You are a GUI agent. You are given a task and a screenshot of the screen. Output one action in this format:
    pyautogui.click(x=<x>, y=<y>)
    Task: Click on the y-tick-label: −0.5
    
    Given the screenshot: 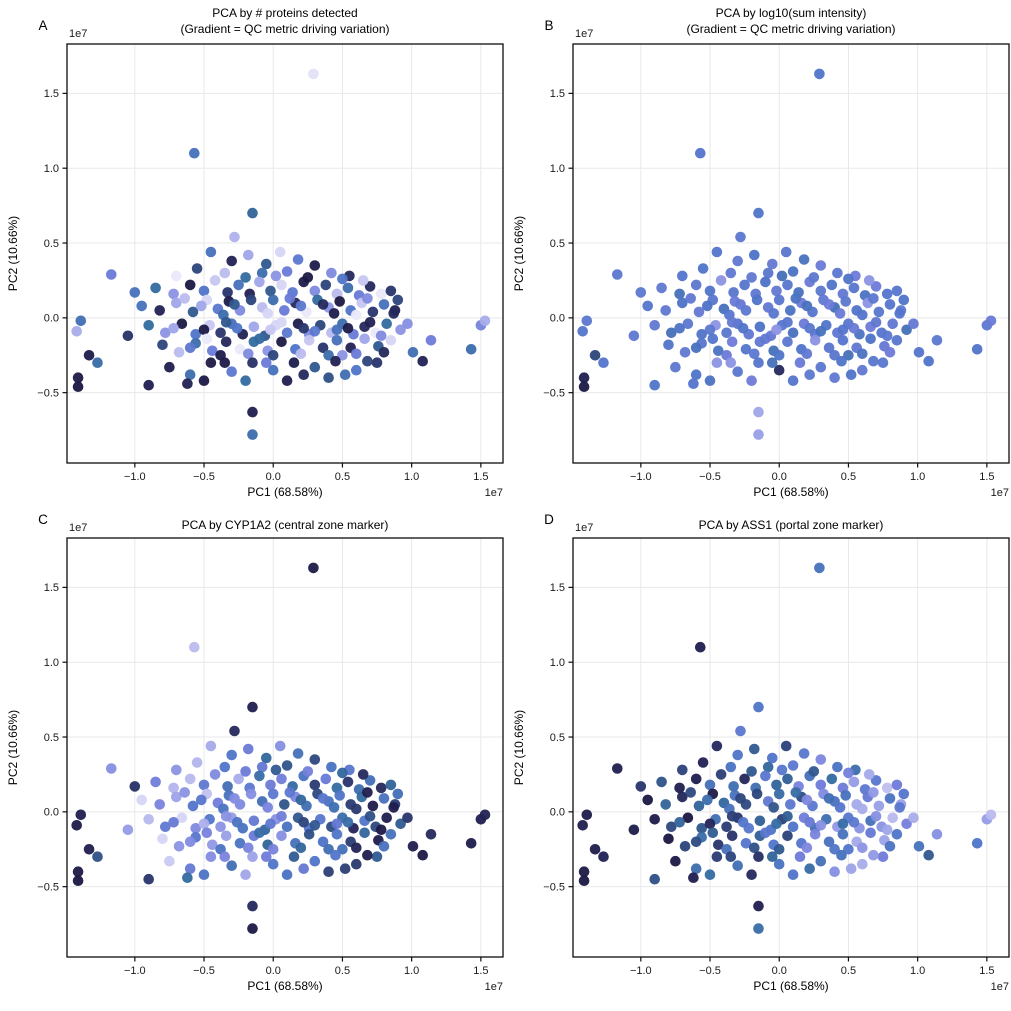 What is the action you would take?
    pyautogui.click(x=48, y=887)
    